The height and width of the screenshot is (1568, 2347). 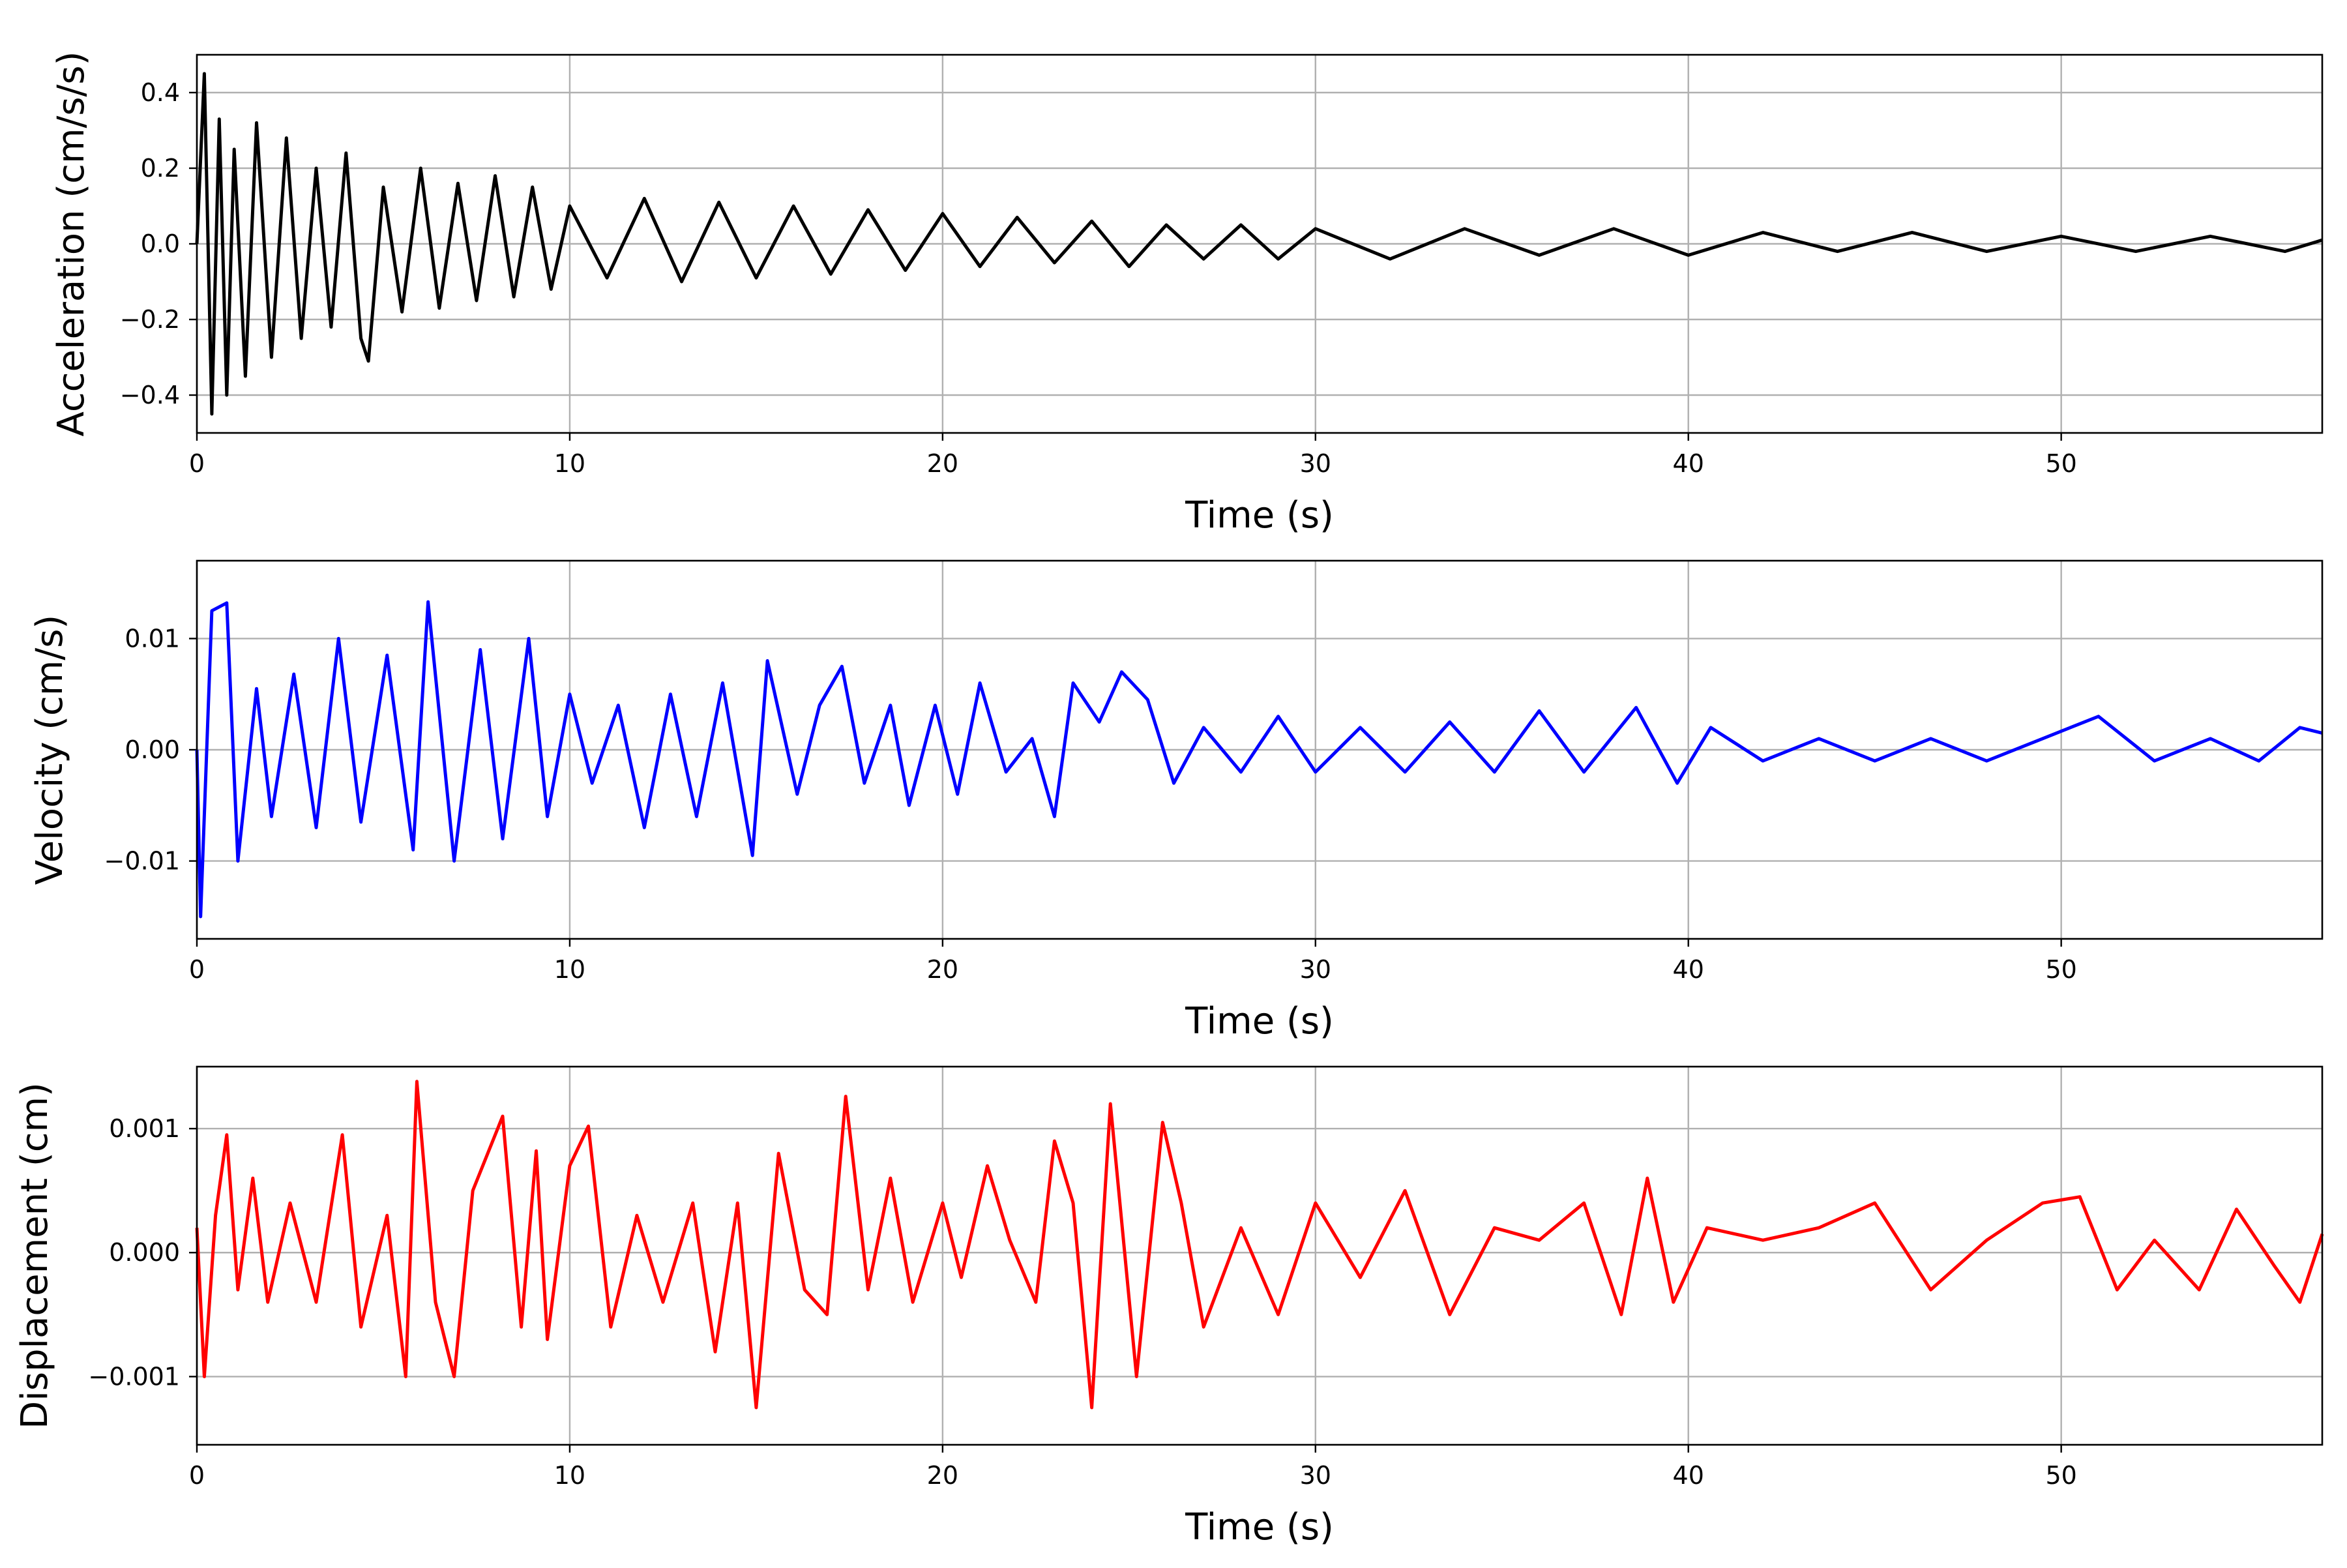 I want to click on y-tick-label: −0.2, so click(x=150, y=320).